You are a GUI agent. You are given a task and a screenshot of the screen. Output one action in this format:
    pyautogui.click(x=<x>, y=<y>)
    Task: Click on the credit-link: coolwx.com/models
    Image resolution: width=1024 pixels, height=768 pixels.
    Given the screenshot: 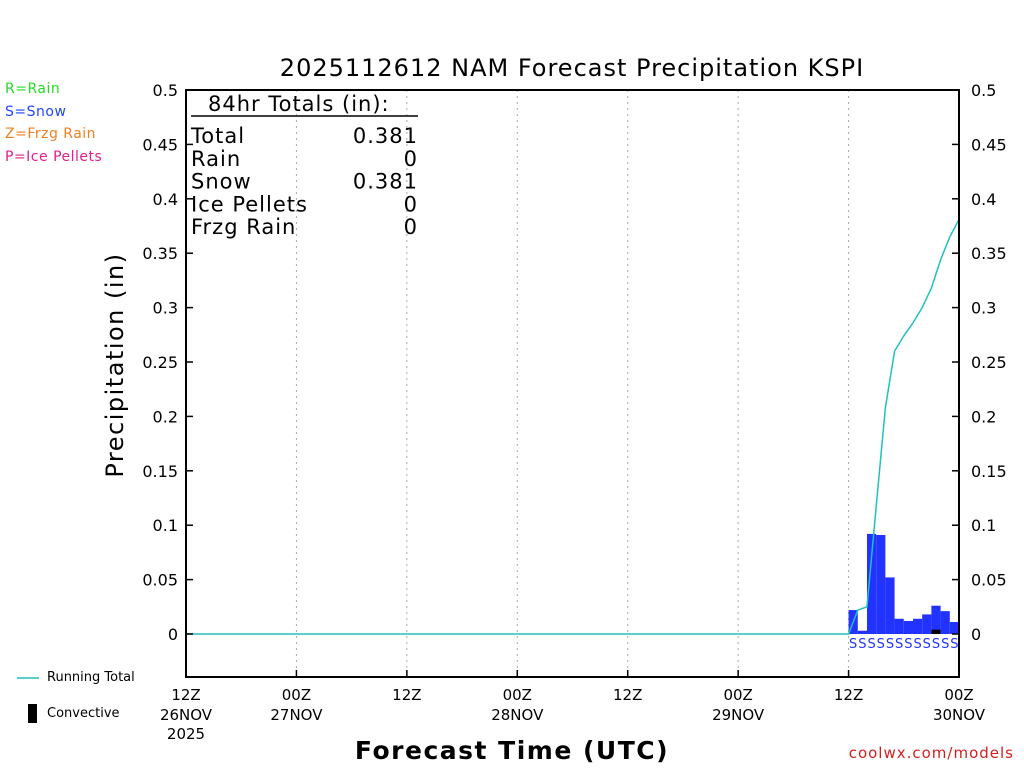 What is the action you would take?
    pyautogui.click(x=931, y=753)
    